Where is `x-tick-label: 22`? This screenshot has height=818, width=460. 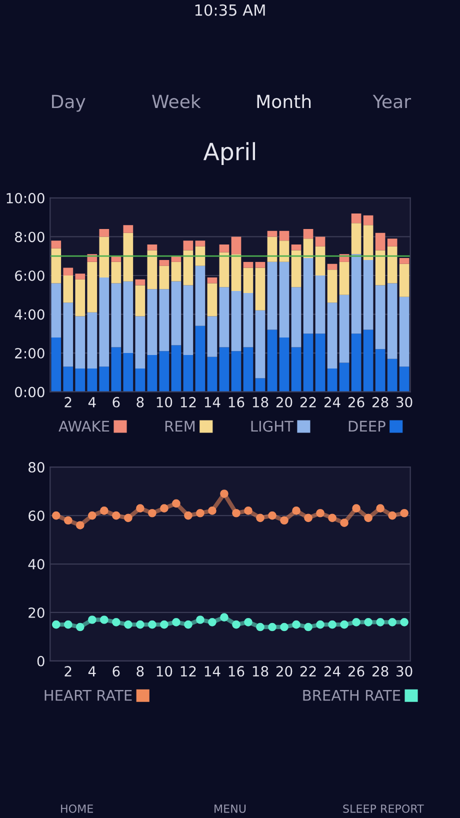
x-tick-label: 22 is located at coordinates (308, 671).